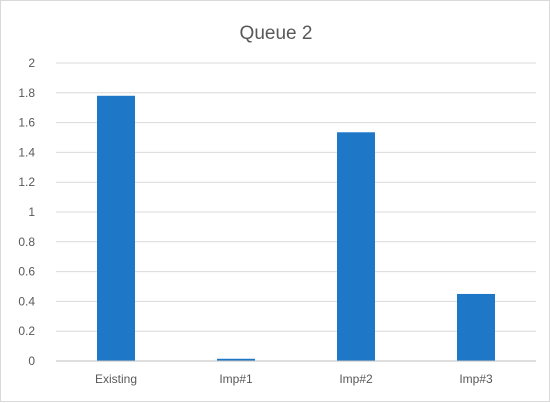 The image size is (550, 403). I want to click on y-tick-label: 1.2, so click(26, 182).